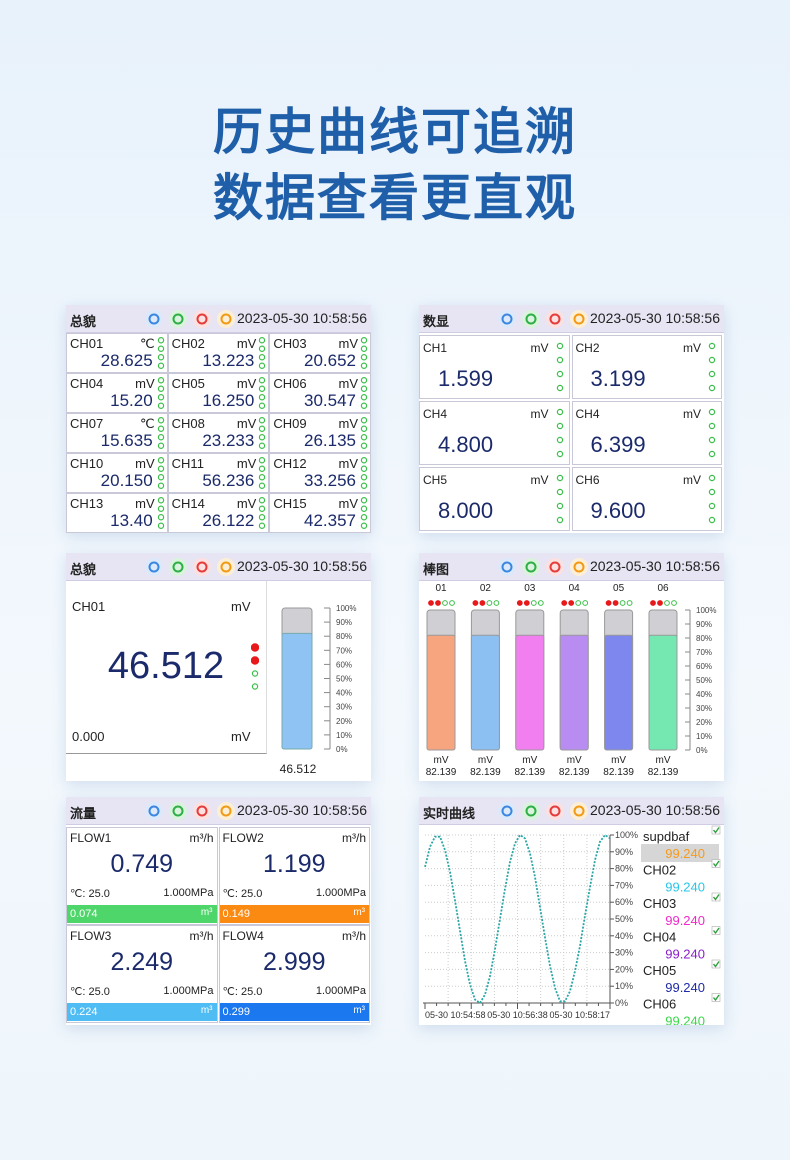 The image size is (790, 1160). Describe the element at coordinates (147, 423) in the screenshot. I see `channel-unit: ℃` at that location.